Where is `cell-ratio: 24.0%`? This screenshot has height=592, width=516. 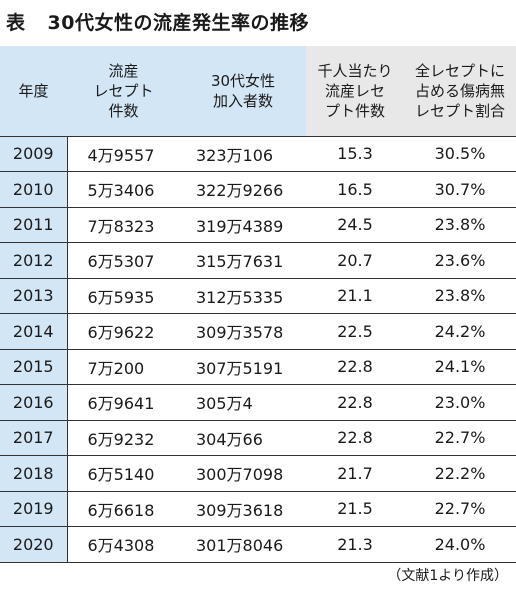
cell-ratio: 24.0% is located at coordinates (460, 544).